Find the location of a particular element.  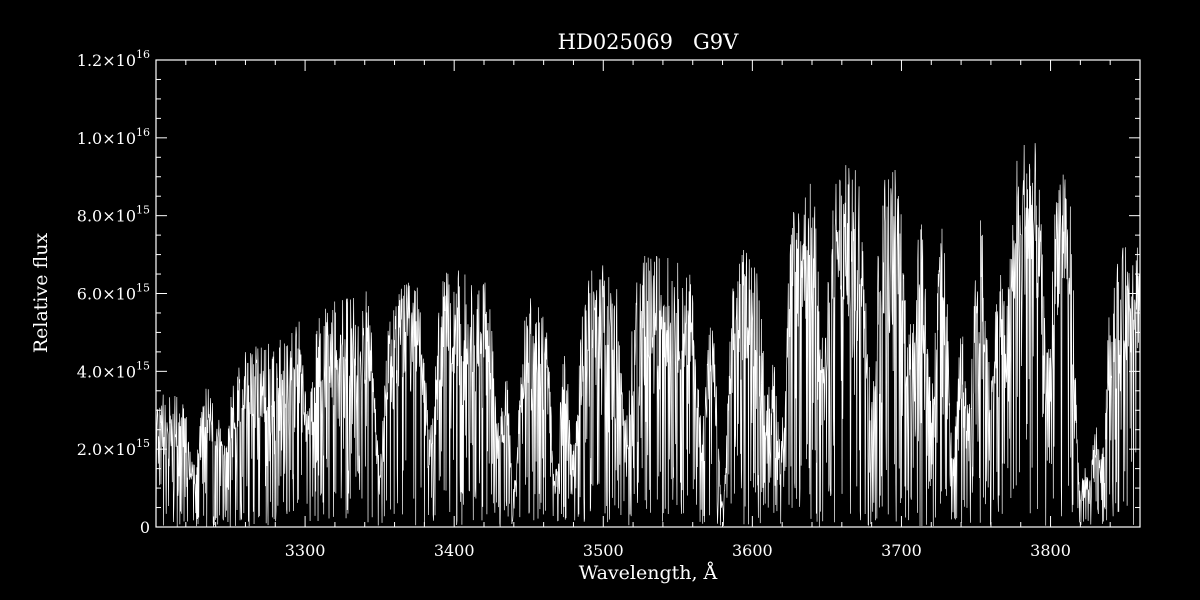

y-tick-label: 8.0×10¹⁵ is located at coordinates (113, 215).